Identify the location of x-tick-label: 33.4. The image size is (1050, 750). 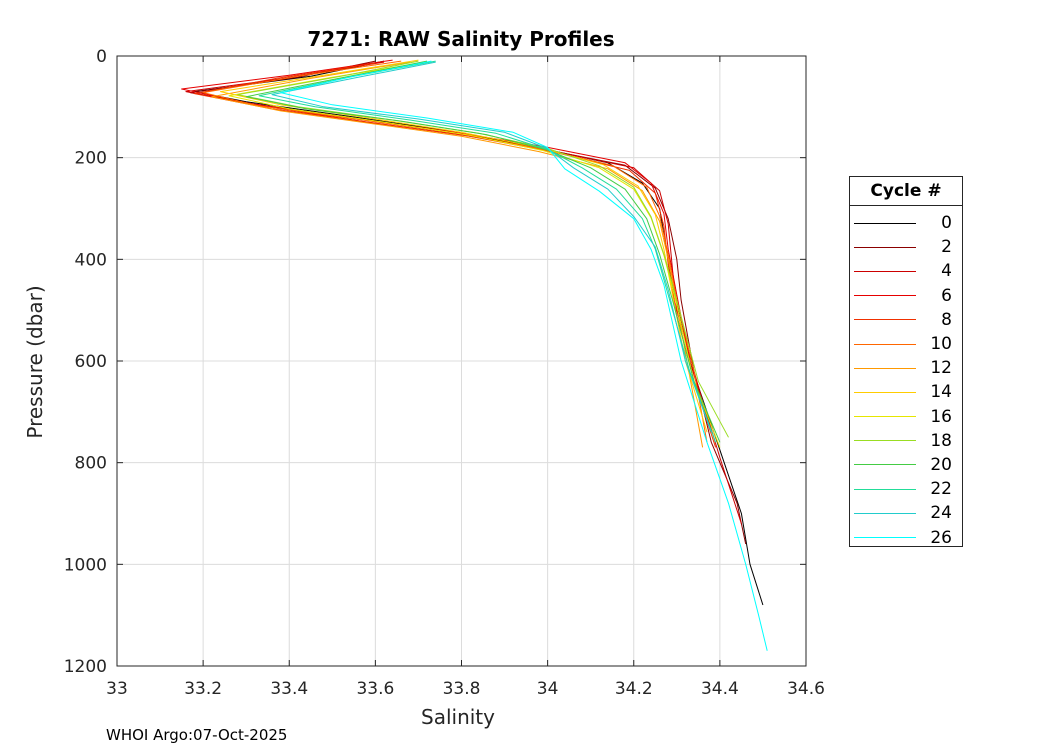
(289, 689).